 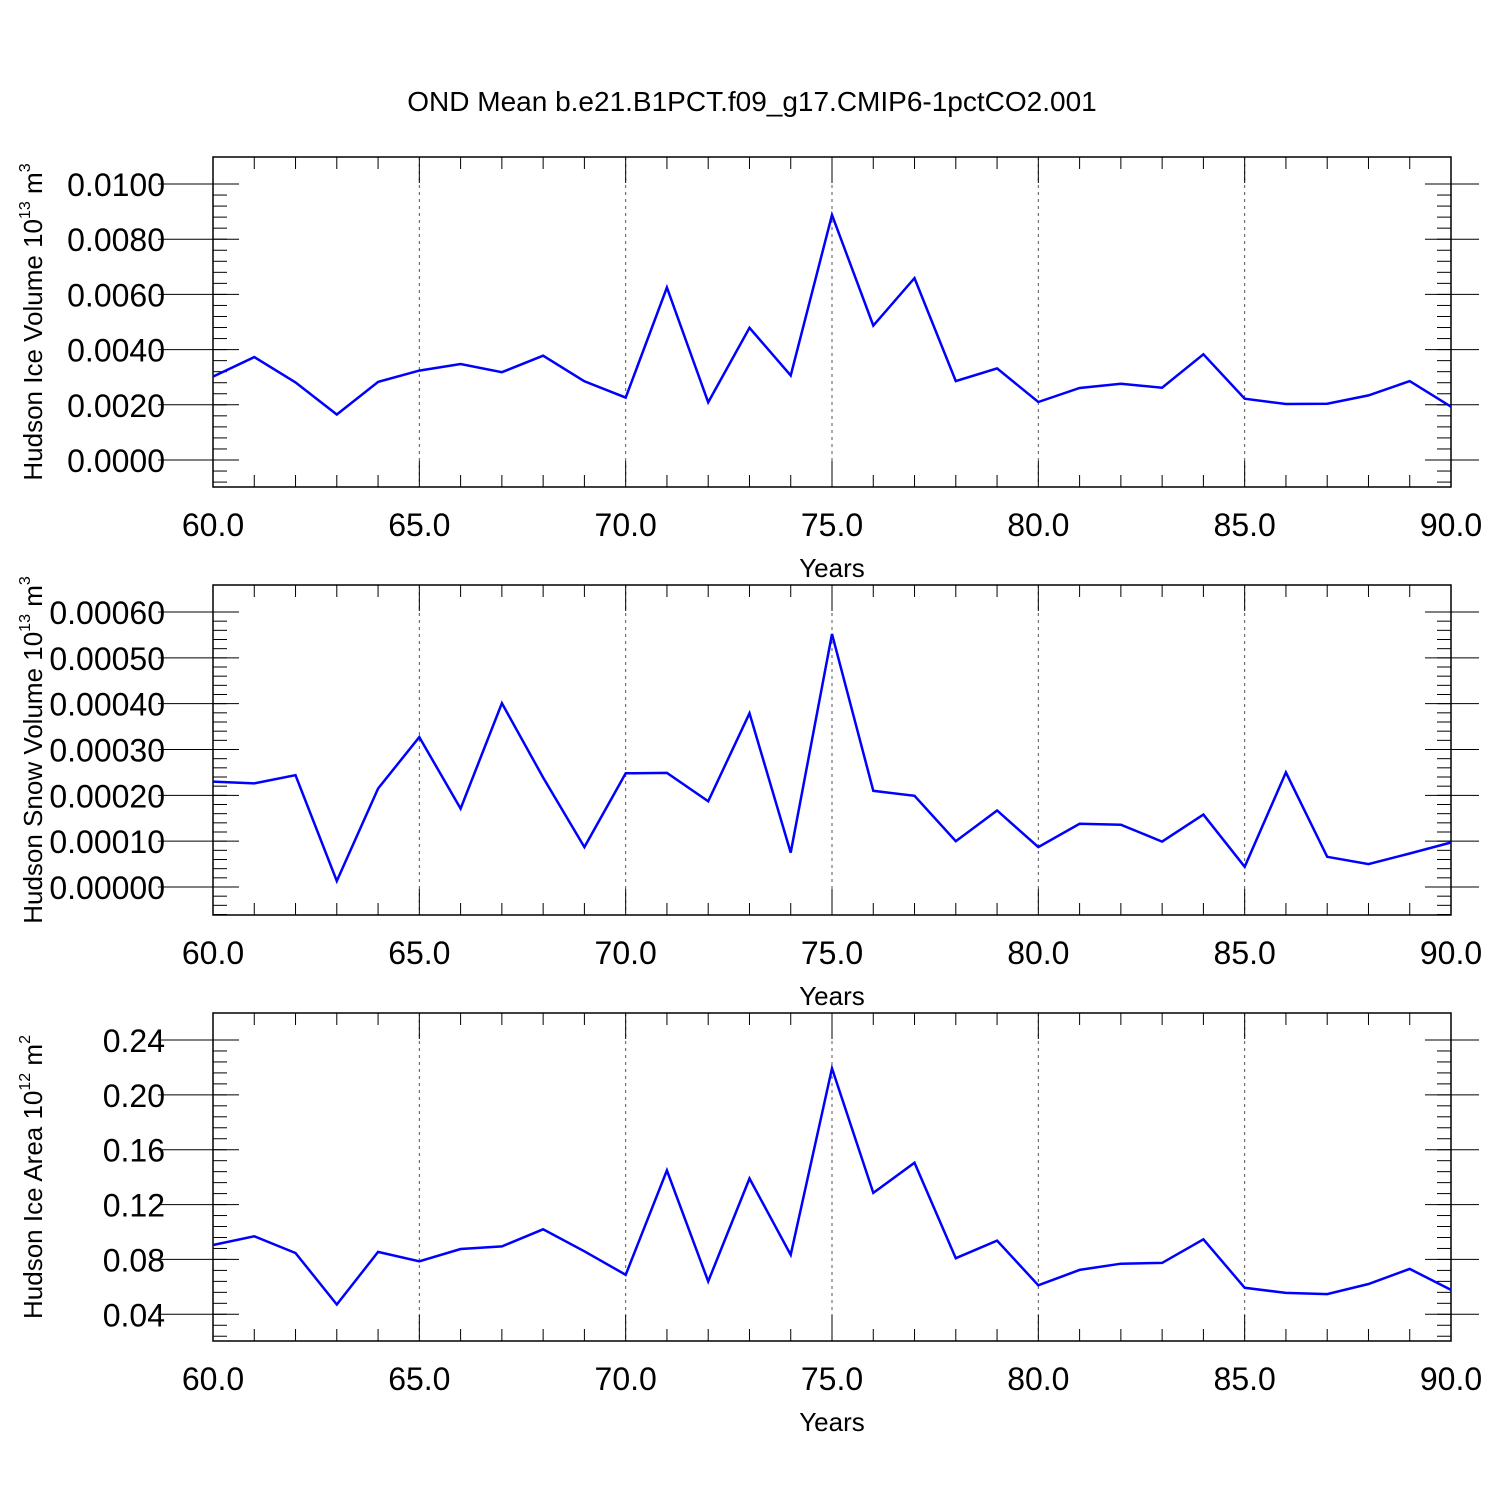 I want to click on y-axis-label: Hudson Ice Volume 1013 m3, so click(x=32, y=321).